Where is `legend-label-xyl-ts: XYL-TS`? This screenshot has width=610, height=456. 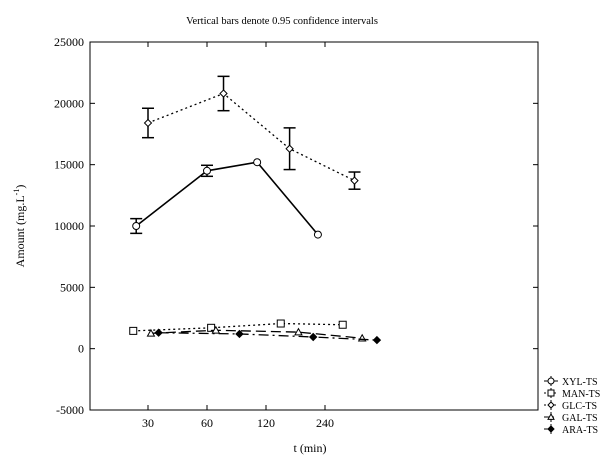
legend-label-xyl-ts: XYL-TS is located at coordinates (580, 382).